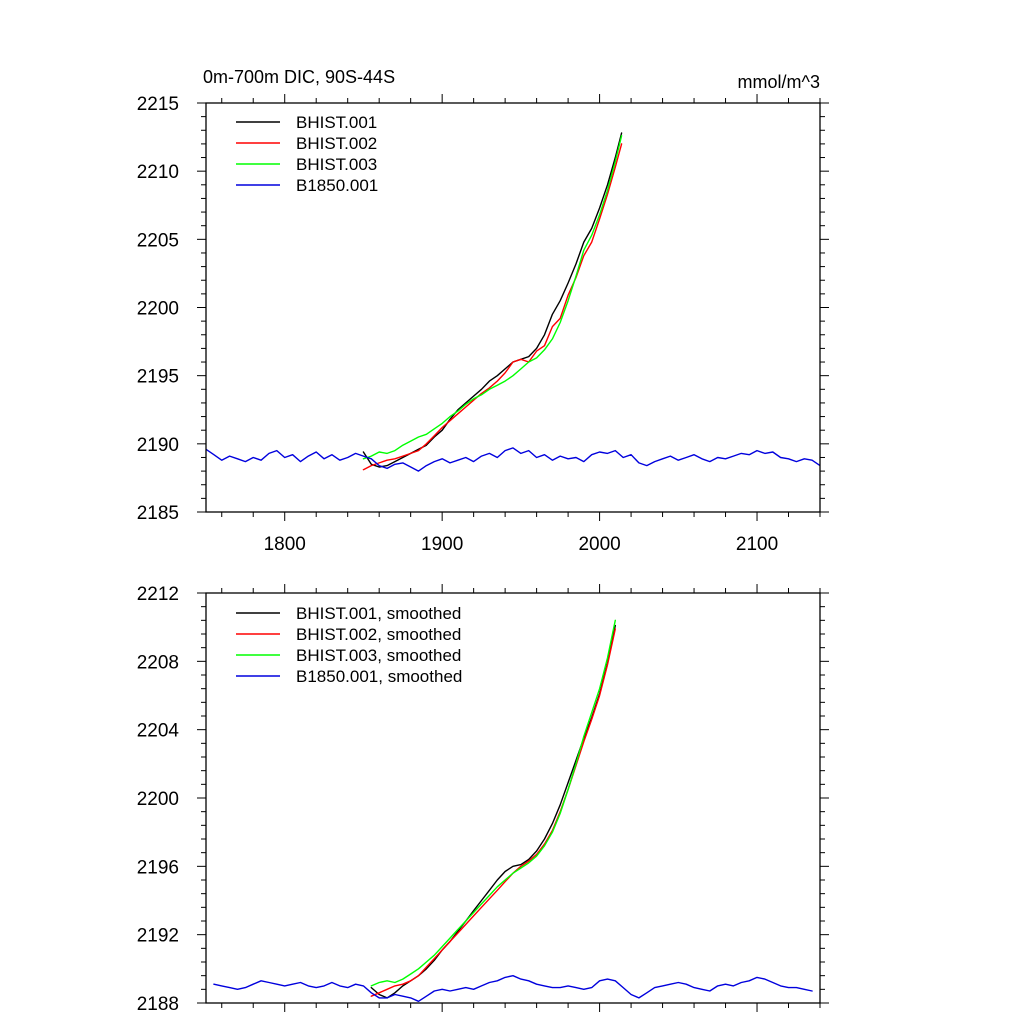 The image size is (1024, 1024). I want to click on y-tick-label: 2205, so click(158, 240).